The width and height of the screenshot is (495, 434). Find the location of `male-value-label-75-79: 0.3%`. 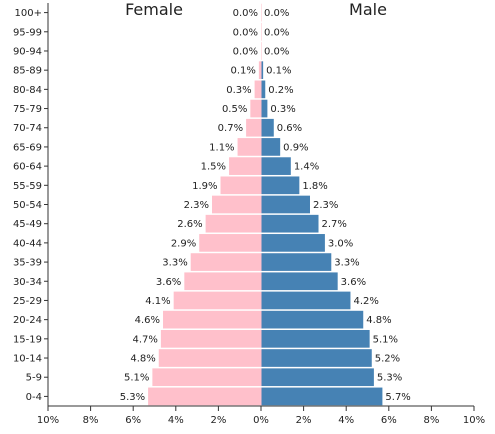

male-value-label-75-79: 0.3% is located at coordinates (282, 109).